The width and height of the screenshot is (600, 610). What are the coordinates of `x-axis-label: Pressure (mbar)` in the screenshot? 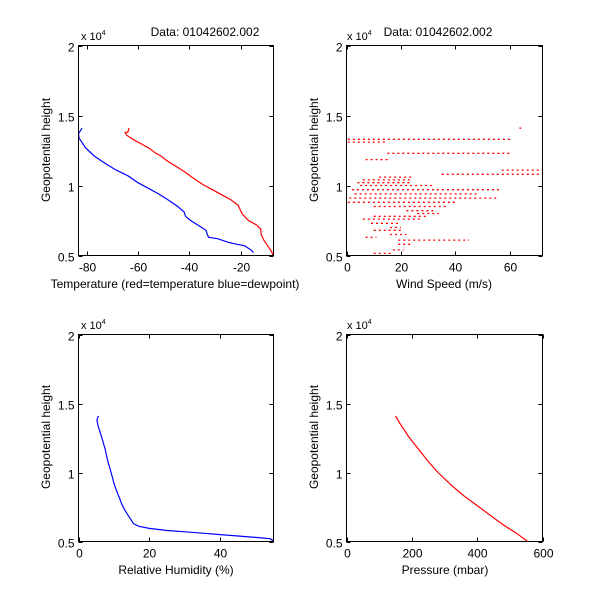 It's located at (445, 570).